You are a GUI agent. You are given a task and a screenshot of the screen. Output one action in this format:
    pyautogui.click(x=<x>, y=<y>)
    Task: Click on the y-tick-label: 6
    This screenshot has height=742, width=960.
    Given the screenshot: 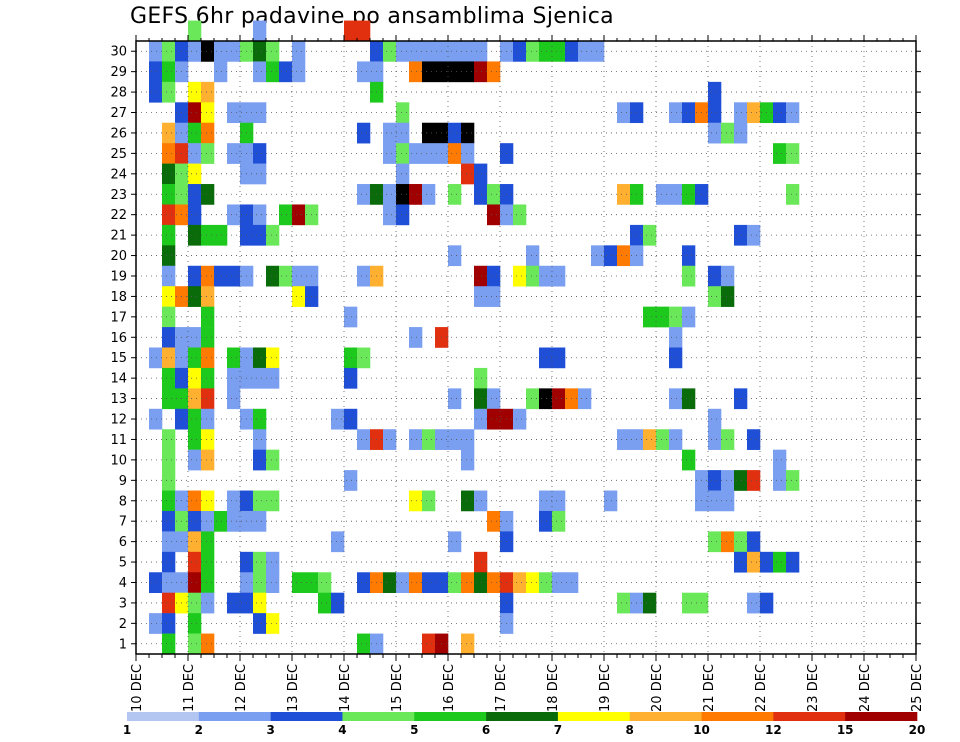 What is the action you would take?
    pyautogui.click(x=123, y=542)
    